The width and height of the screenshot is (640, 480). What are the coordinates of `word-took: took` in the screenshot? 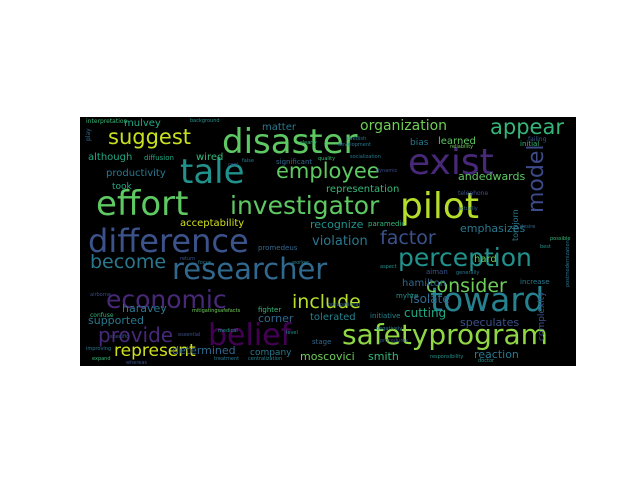 It's located at (122, 187).